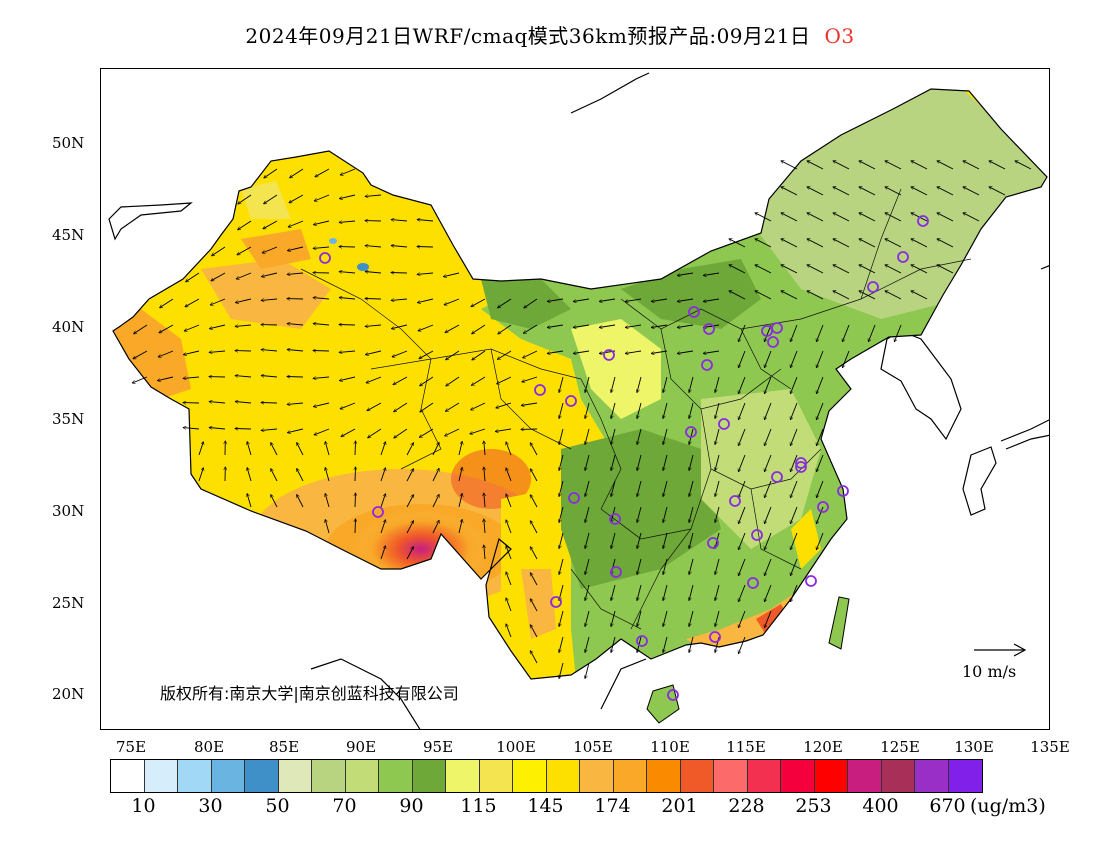 Image resolution: width=1100 pixels, height=850 pixels. Describe the element at coordinates (813, 806) in the screenshot. I see `colorbar-label: 253` at that location.